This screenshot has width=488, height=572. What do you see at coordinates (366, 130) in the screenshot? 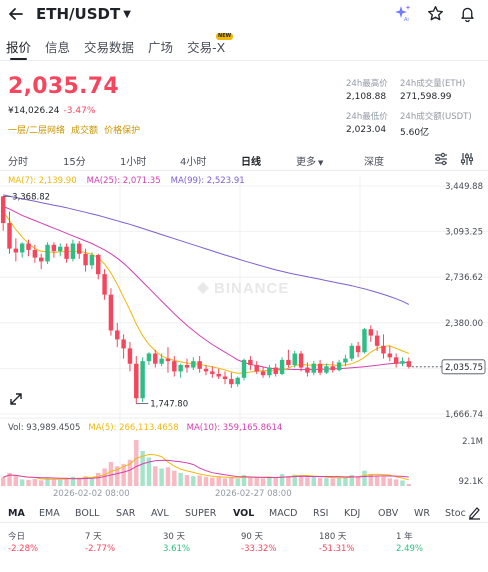
I see `stat-low-value: 2,023.04` at bounding box center [366, 130].